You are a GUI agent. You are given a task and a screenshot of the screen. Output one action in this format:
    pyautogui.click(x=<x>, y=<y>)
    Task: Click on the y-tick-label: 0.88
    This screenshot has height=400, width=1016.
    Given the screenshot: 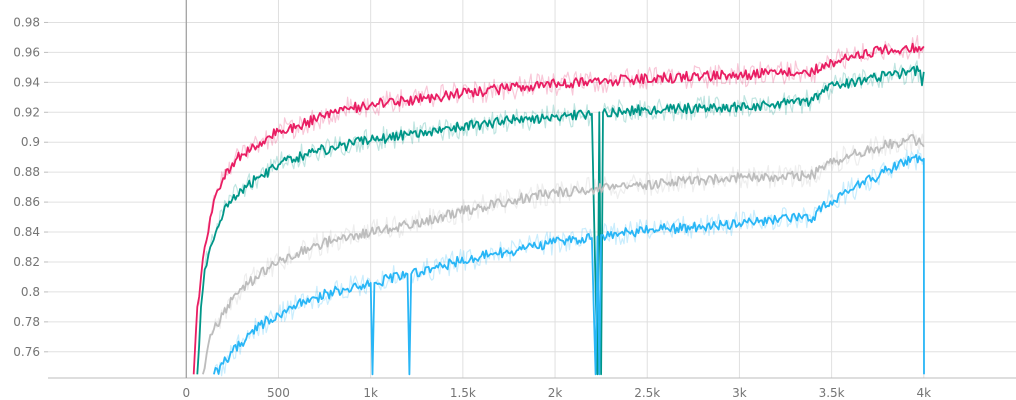 What is the action you would take?
    pyautogui.click(x=26, y=172)
    